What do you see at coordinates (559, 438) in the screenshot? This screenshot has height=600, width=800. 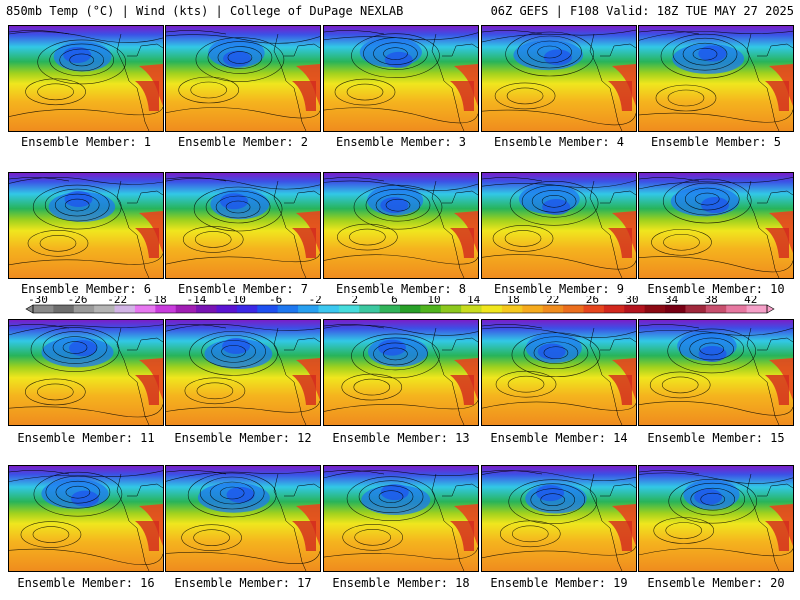 I see `ensemble-member-label: Ensemble Member: 14` at bounding box center [559, 438].